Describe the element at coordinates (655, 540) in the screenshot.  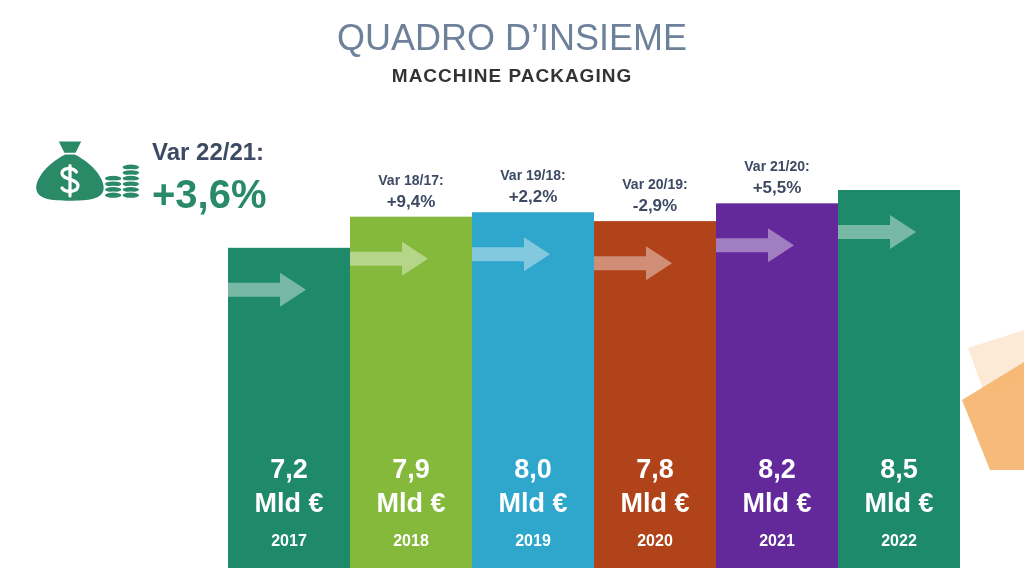
I see `x-tick-label: 2020` at that location.